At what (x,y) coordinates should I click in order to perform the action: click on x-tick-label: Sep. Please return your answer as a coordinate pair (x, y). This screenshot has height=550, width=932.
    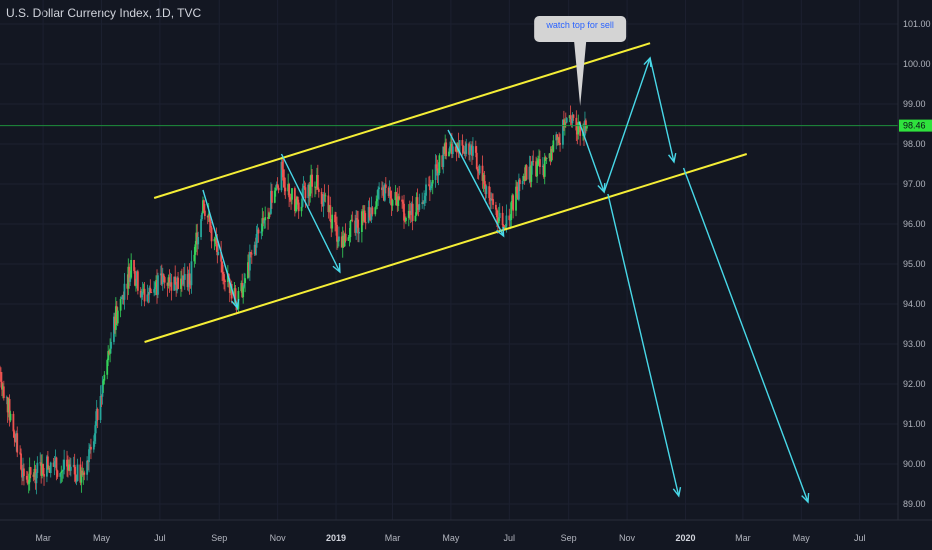
    Looking at the image, I should click on (569, 538).